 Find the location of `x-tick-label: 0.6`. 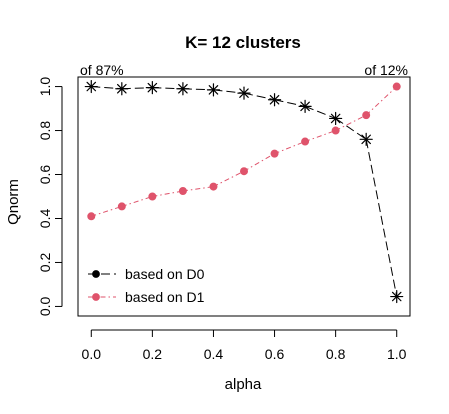

x-tick-label: 0.6 is located at coordinates (275, 354).